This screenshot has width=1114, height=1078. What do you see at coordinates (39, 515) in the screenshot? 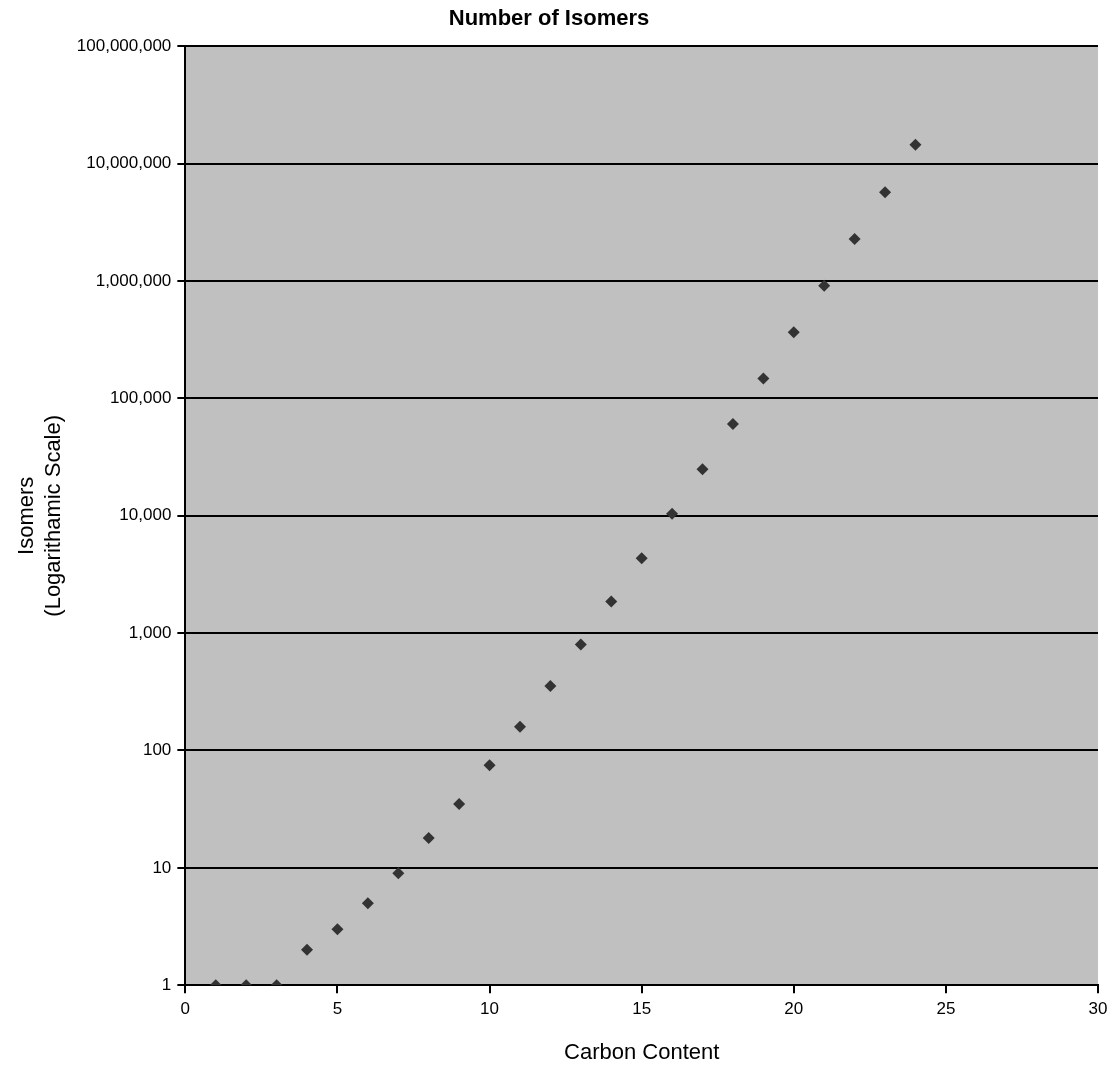
I see `y-axis-title: Isomers (Logarithamic Scale)` at bounding box center [39, 515].